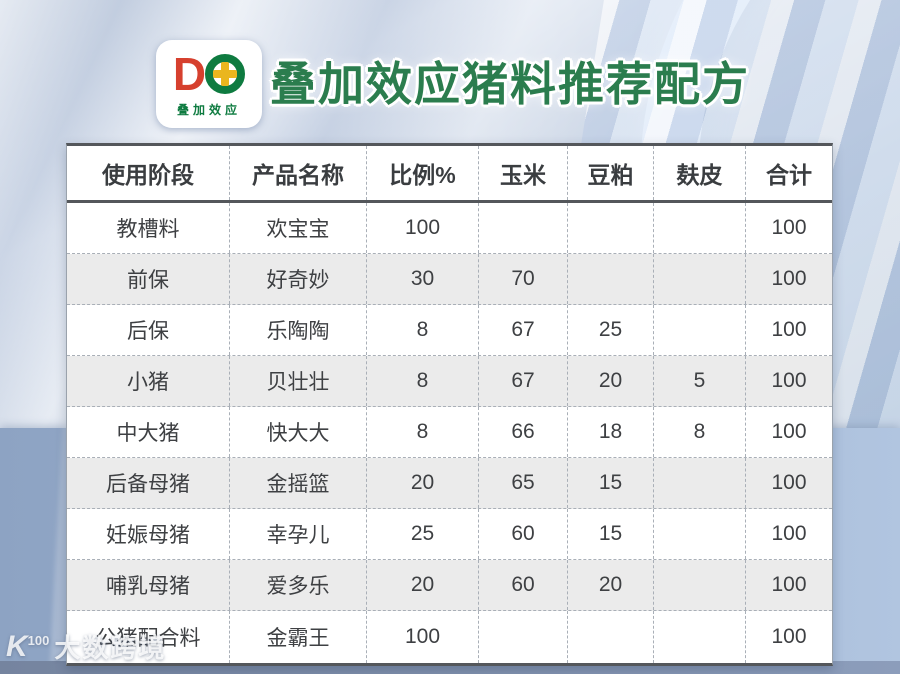 Image resolution: width=900 pixels, height=674 pixels. I want to click on table-cell: 乐陶陶, so click(298, 330).